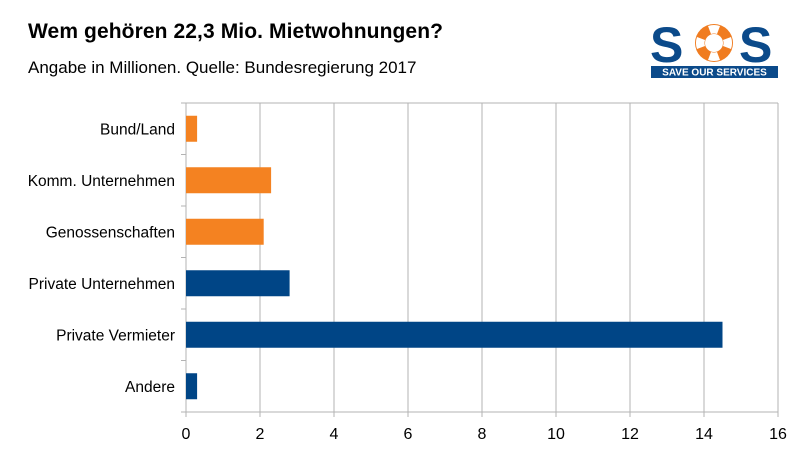 This screenshot has width=803, height=452. Describe the element at coordinates (238, 283) in the screenshot. I see `bar-private-unternehmen` at that location.